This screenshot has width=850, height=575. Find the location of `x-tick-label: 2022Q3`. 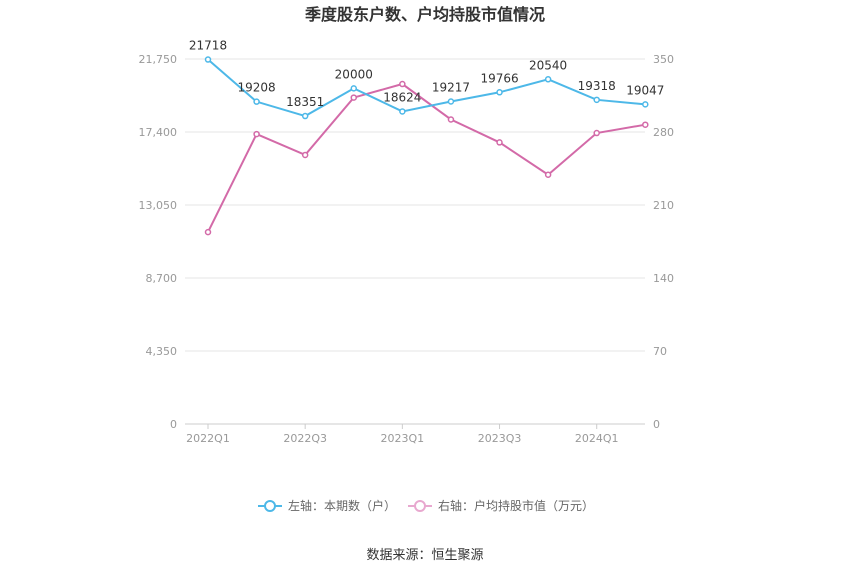

x-tick-label: 2022Q3 is located at coordinates (305, 438).